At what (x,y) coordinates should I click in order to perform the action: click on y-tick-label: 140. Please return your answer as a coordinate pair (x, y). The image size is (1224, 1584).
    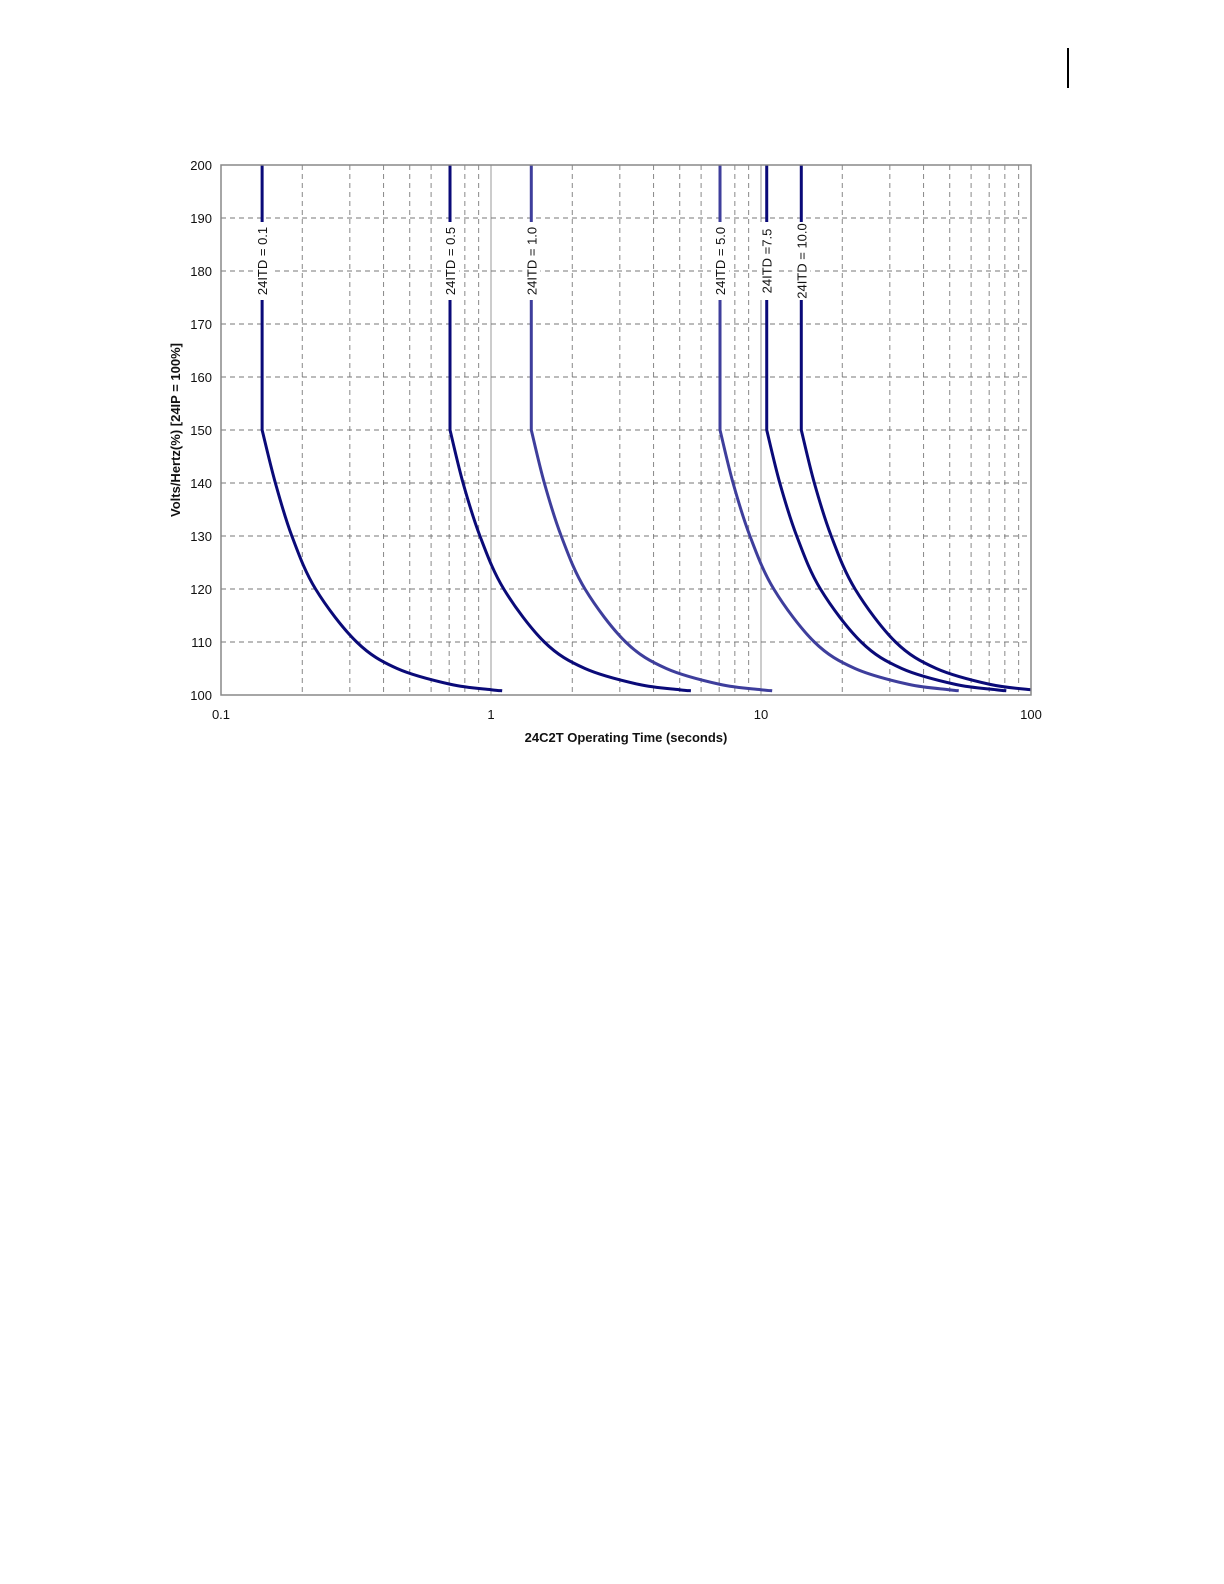
    Looking at the image, I should click on (201, 483).